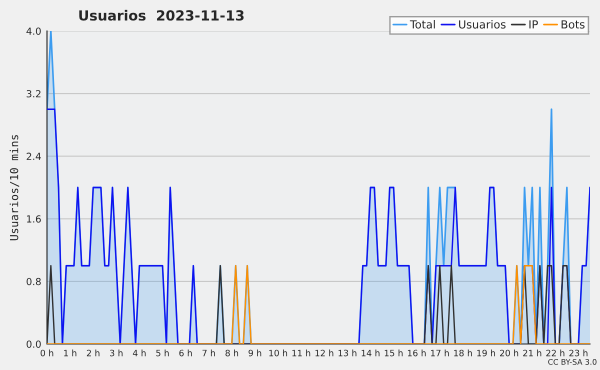 Image resolution: width=600 pixels, height=370 pixels. What do you see at coordinates (532, 353) in the screenshot?
I see `x-tick-label: 21 h` at bounding box center [532, 353].